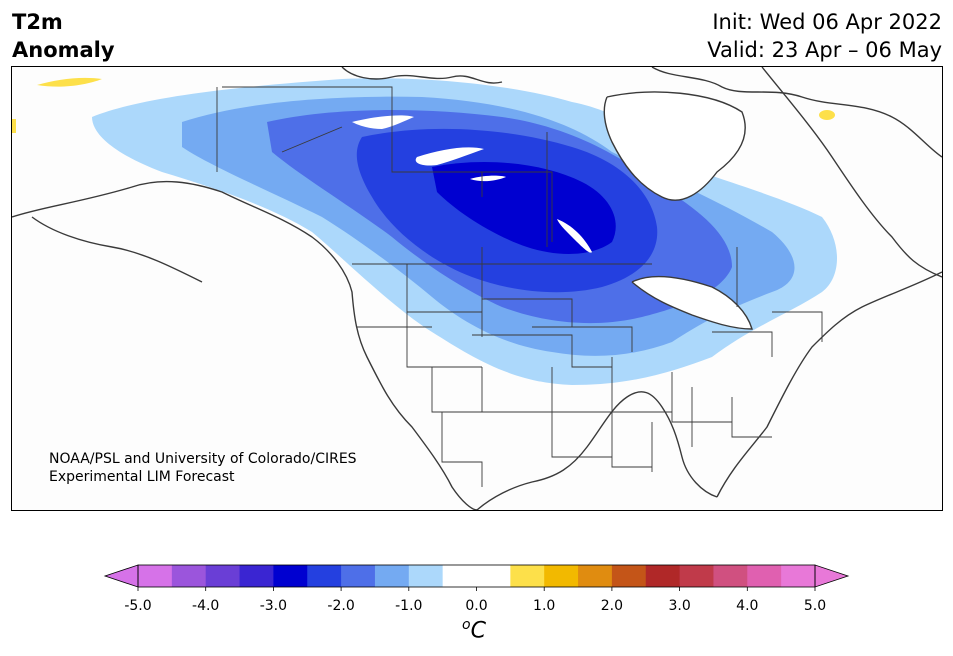 The height and width of the screenshot is (656, 953). Describe the element at coordinates (69, 82) in the screenshot. I see `warm-anomaly-alaska-north` at that location.